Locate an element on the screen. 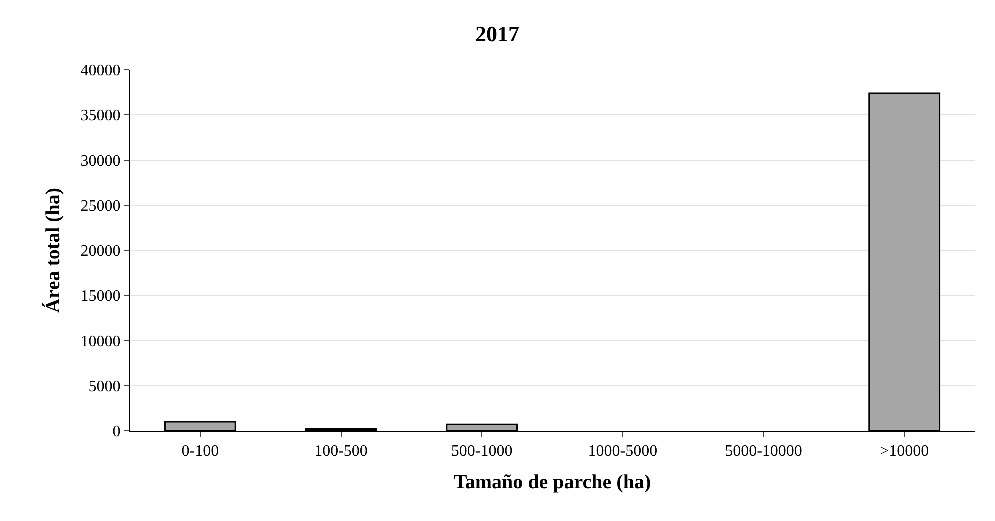 Image resolution: width=995 pixels, height=521 pixels. y-tick-label: 20000 is located at coordinates (100, 251).